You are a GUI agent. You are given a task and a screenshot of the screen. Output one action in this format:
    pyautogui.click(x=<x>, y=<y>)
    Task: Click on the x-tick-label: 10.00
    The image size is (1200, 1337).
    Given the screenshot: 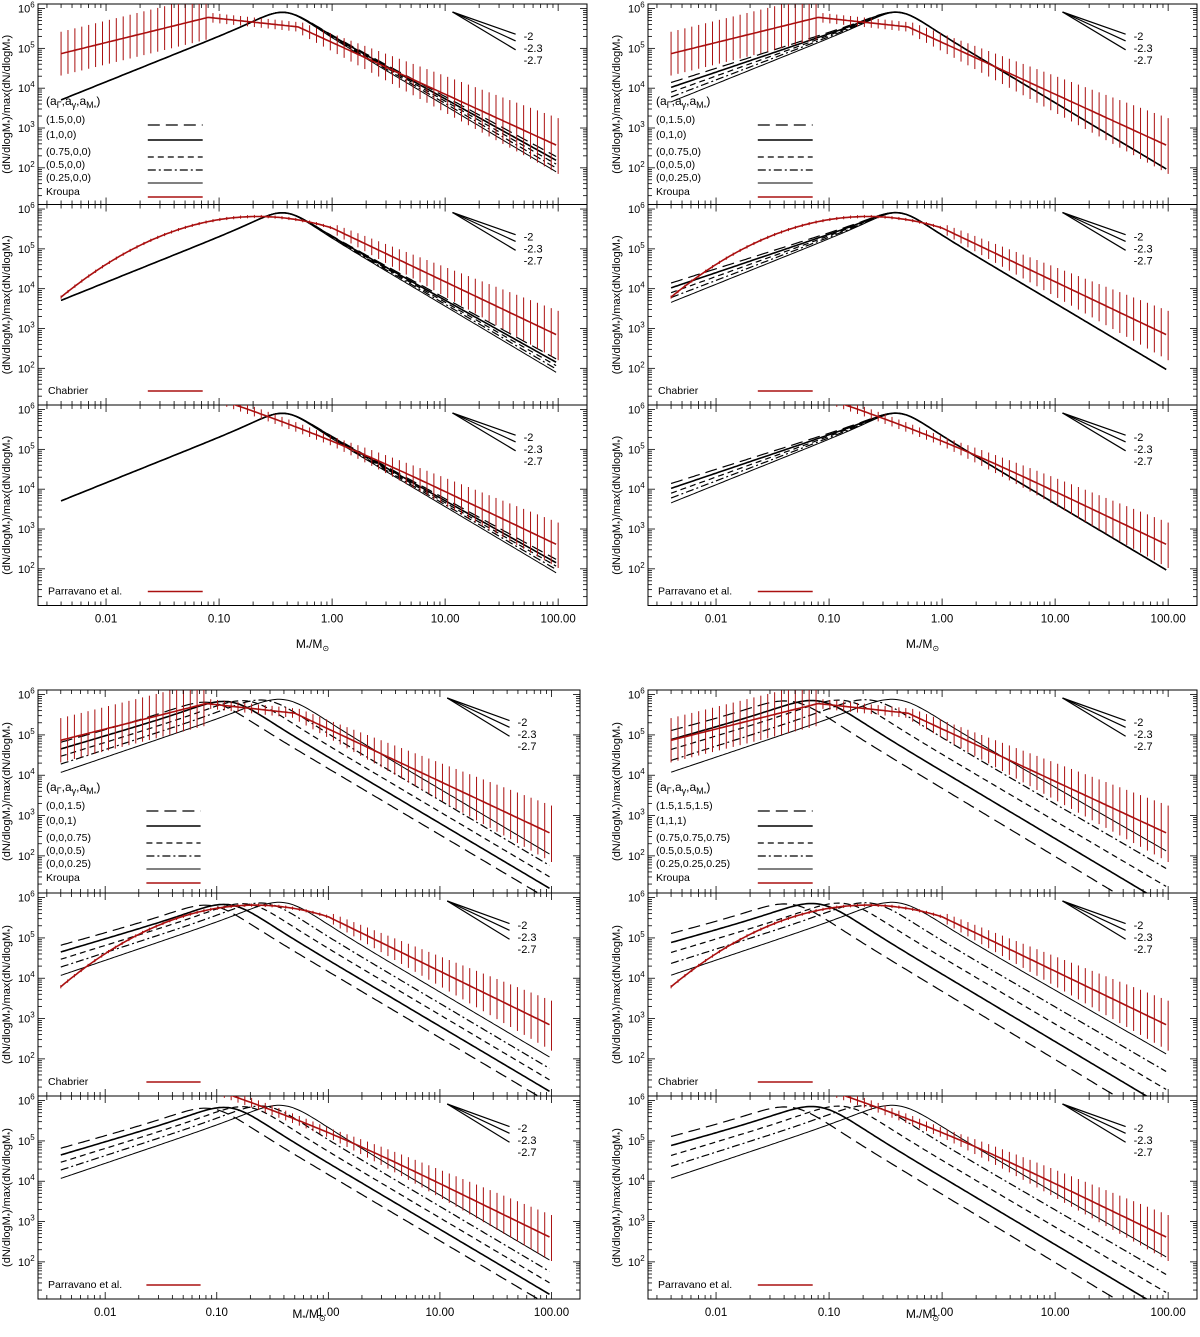 What is the action you would take?
    pyautogui.click(x=445, y=620)
    